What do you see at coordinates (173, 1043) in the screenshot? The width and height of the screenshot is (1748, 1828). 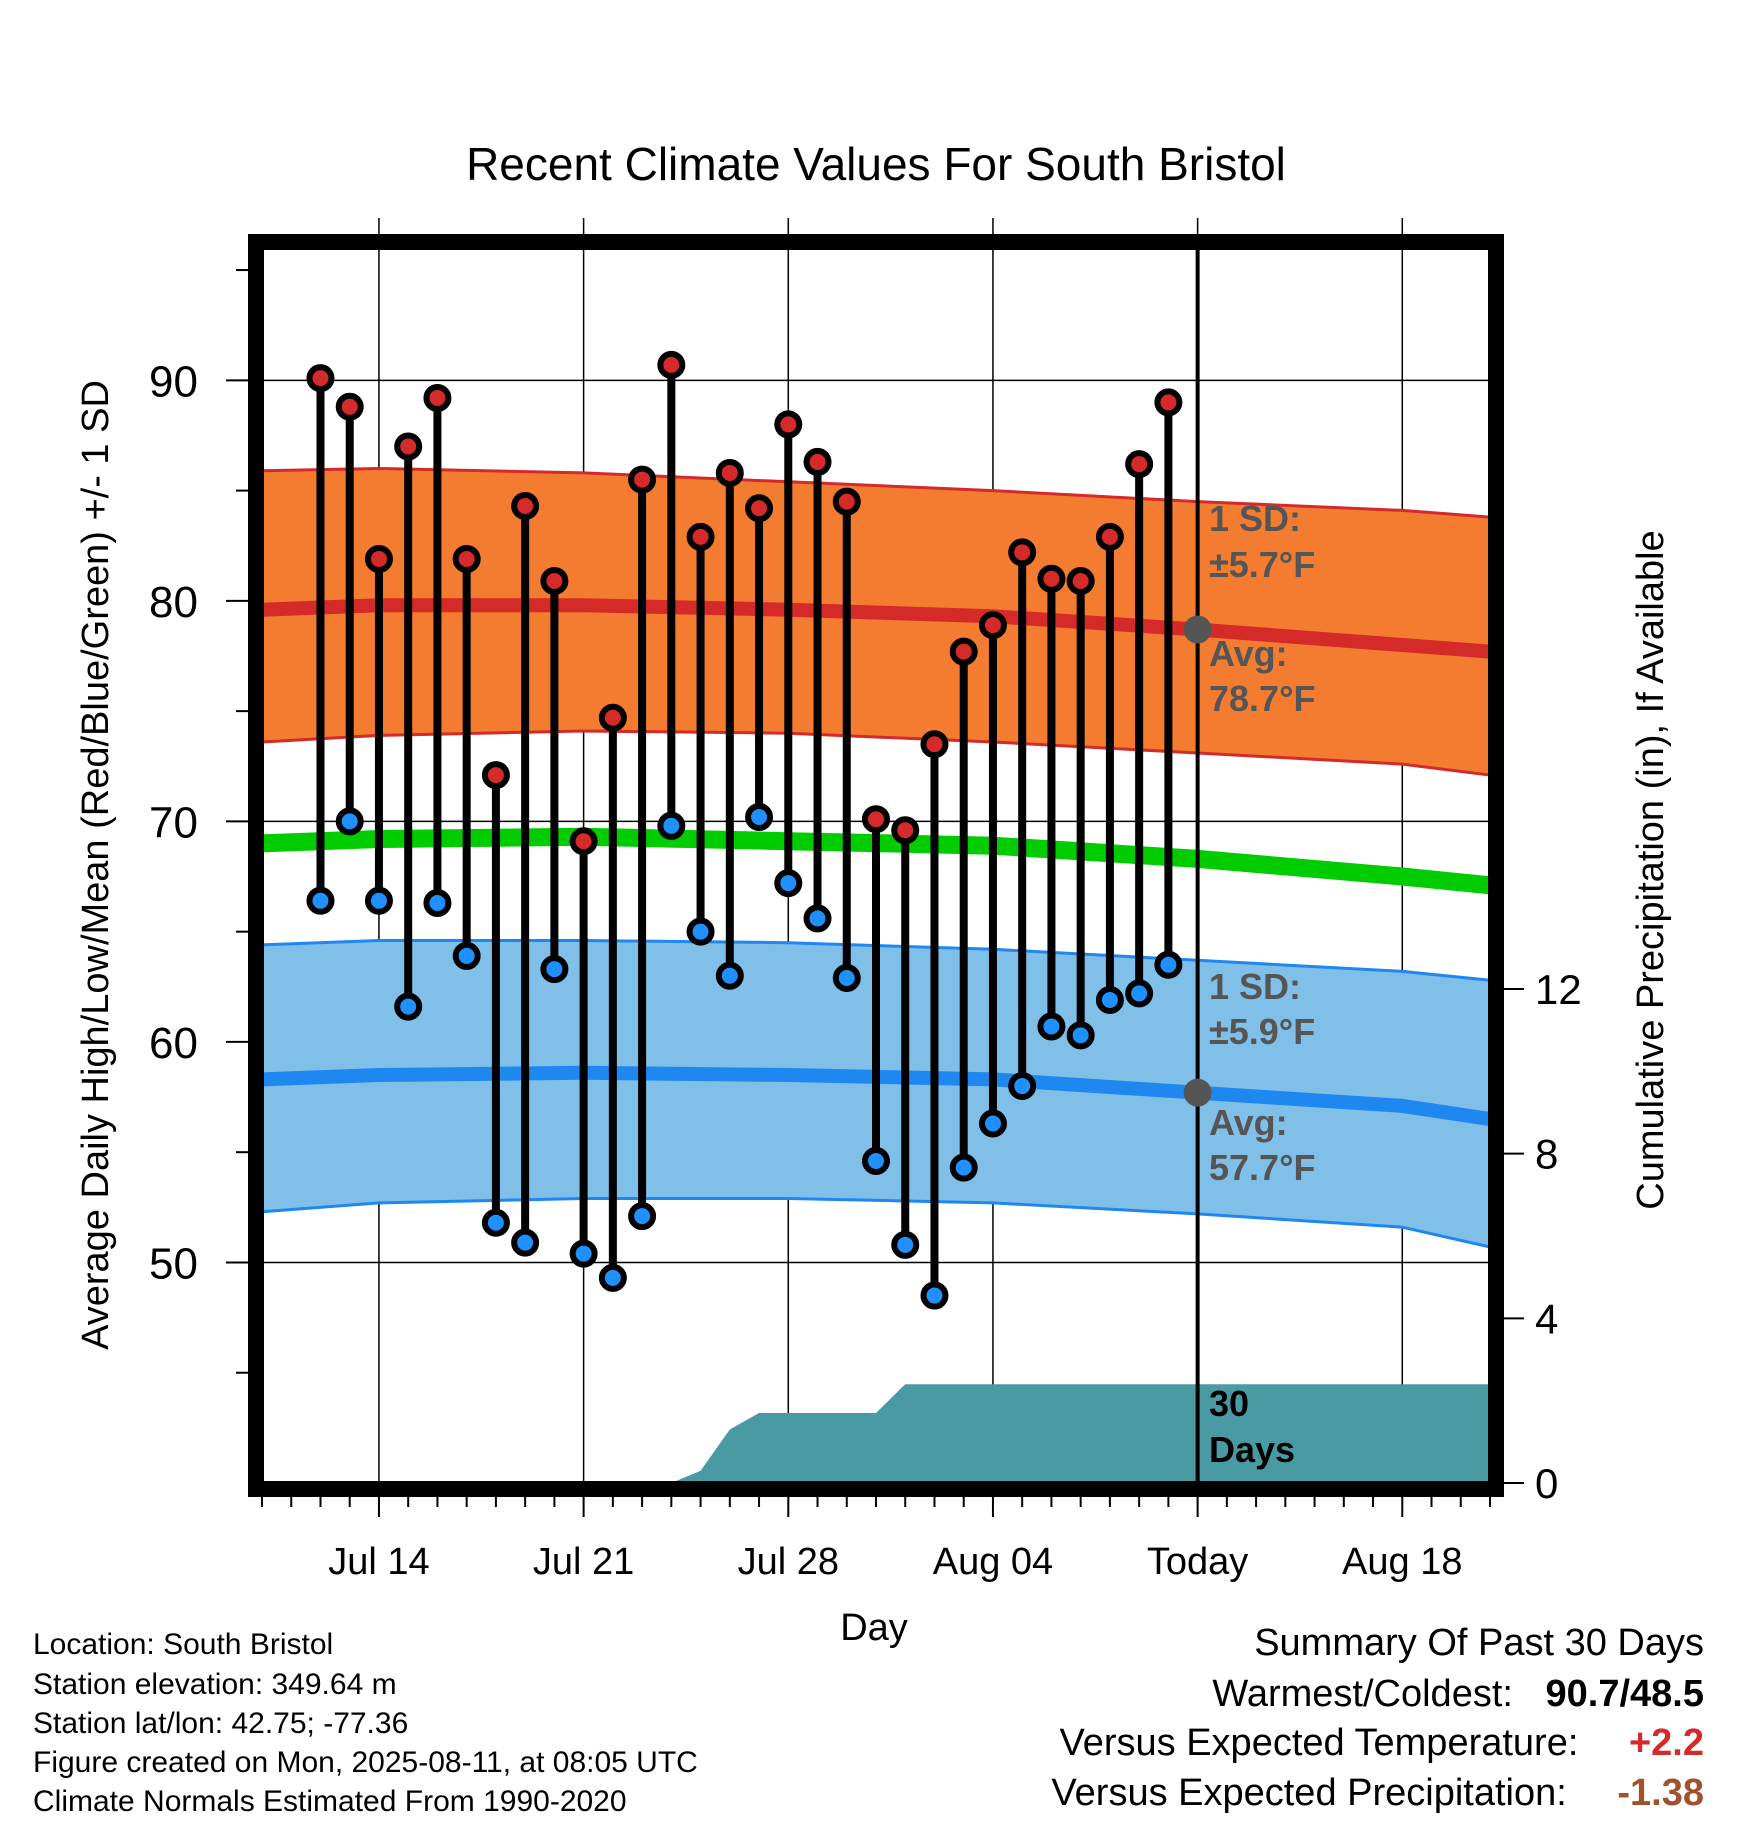 I see `y-tick-label: 60` at bounding box center [173, 1043].